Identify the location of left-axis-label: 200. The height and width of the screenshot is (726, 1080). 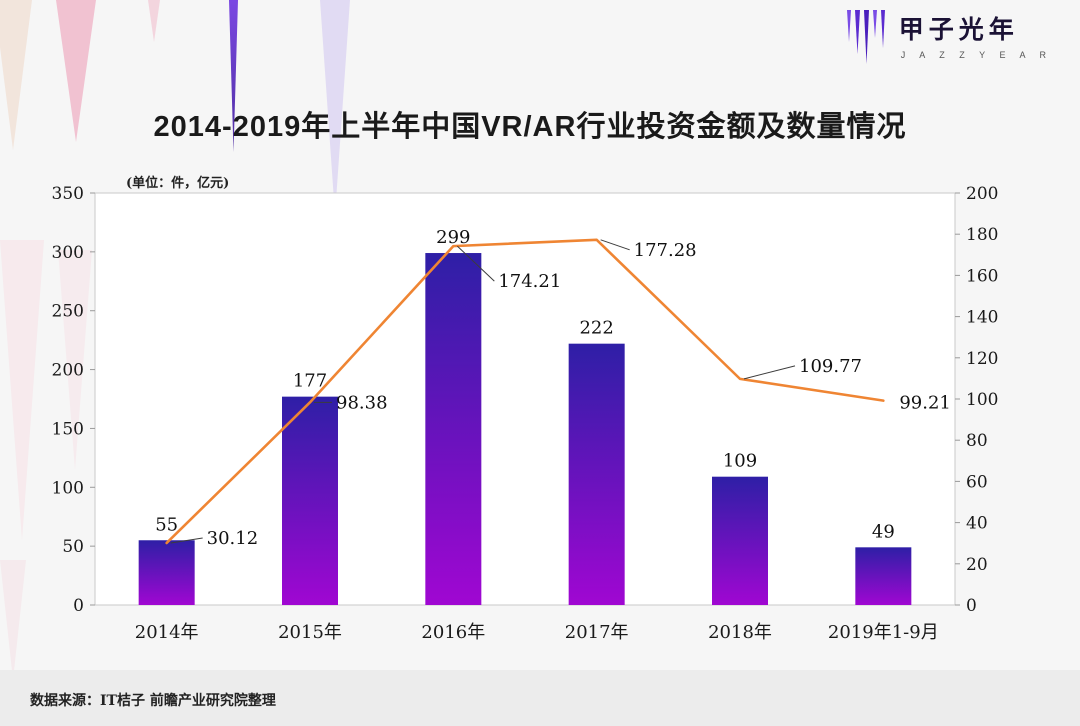
(68, 371).